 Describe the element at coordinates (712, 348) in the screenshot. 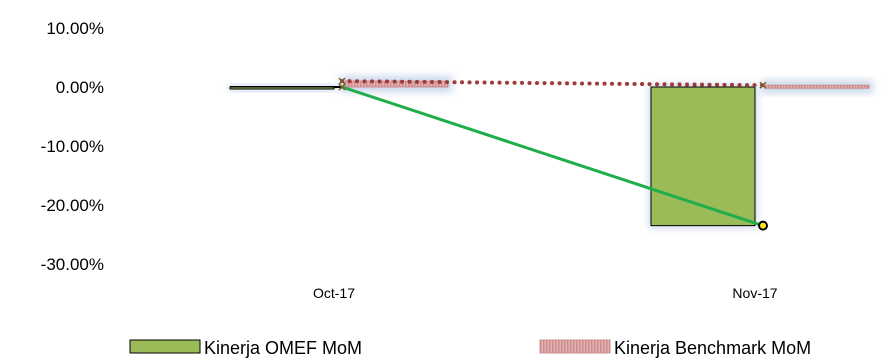

I see `benchmark-legend-label: Kinerja Benchmark MoM` at that location.